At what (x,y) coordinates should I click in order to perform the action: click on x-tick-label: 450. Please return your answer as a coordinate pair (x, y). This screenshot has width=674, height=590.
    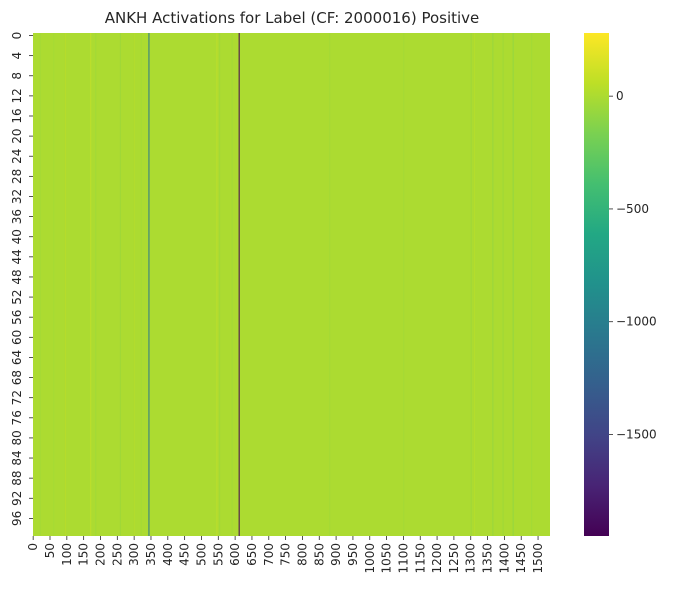
    Looking at the image, I should click on (185, 554).